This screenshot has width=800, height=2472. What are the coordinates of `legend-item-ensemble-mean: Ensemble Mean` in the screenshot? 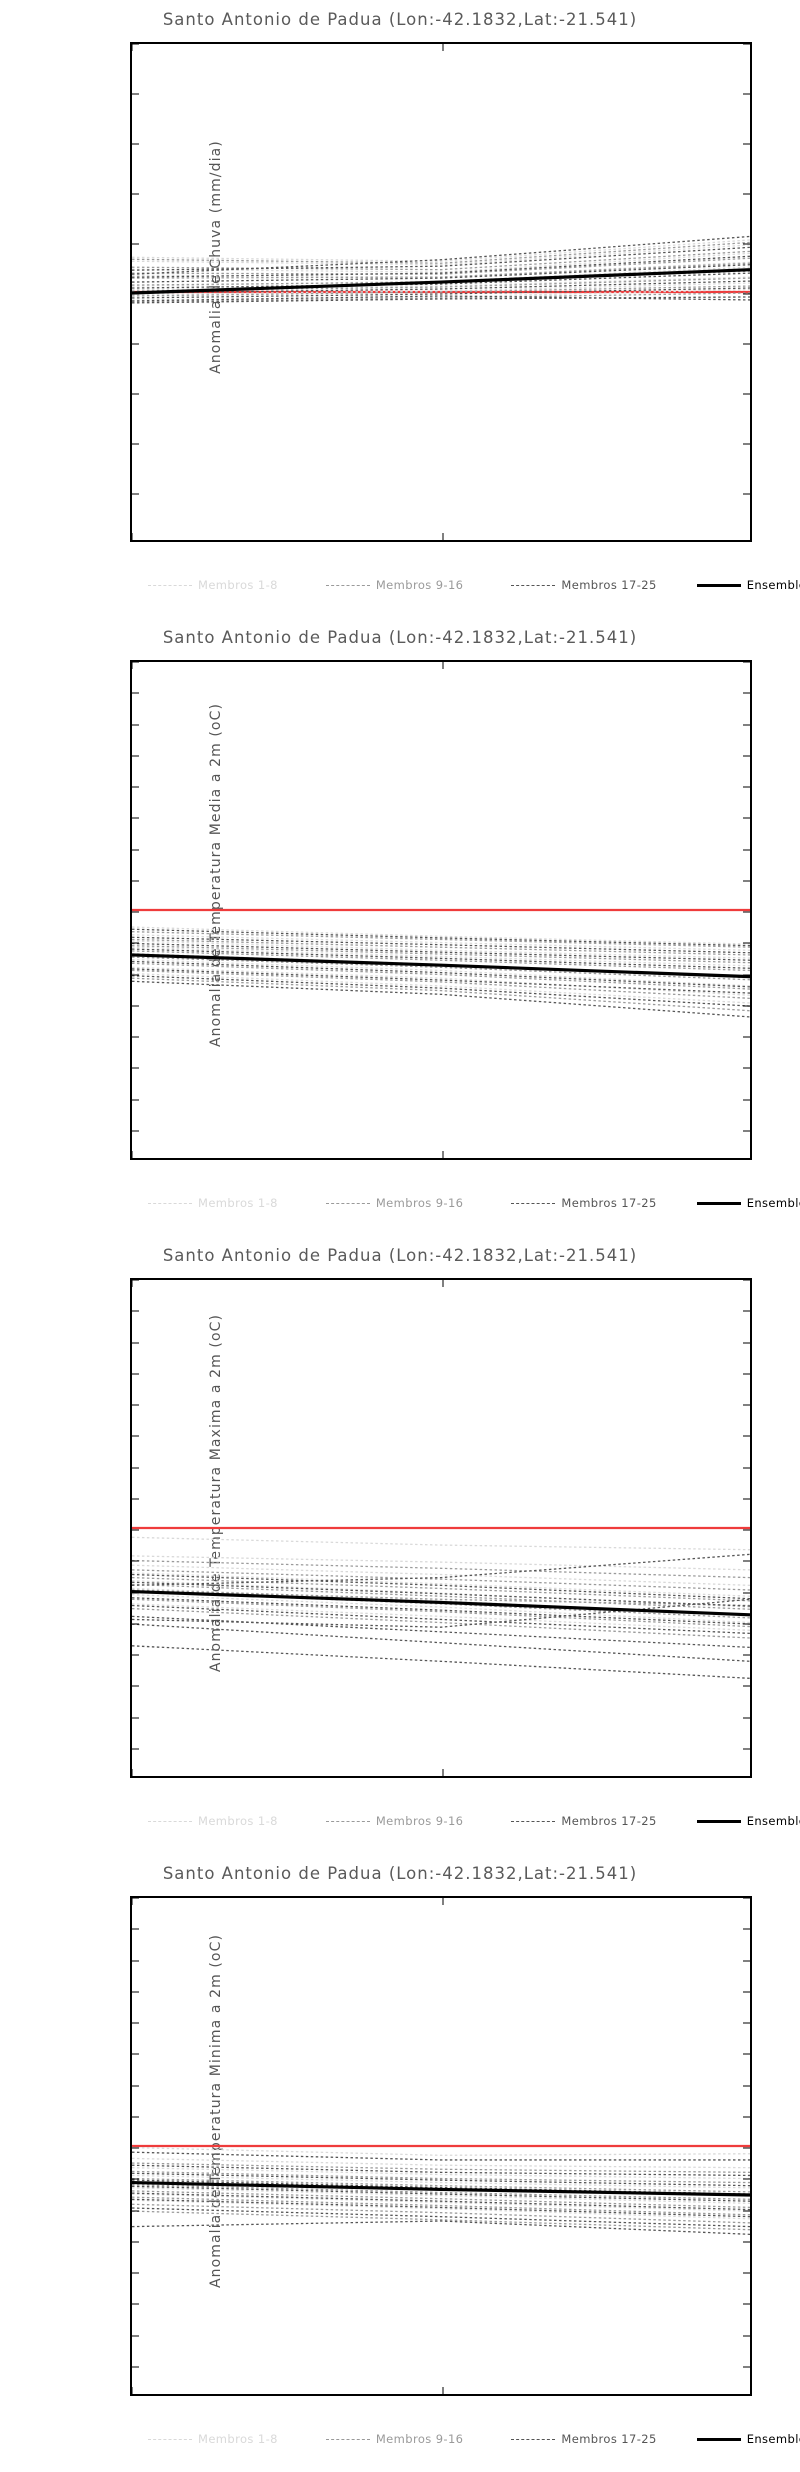 It's located at (748, 1821).